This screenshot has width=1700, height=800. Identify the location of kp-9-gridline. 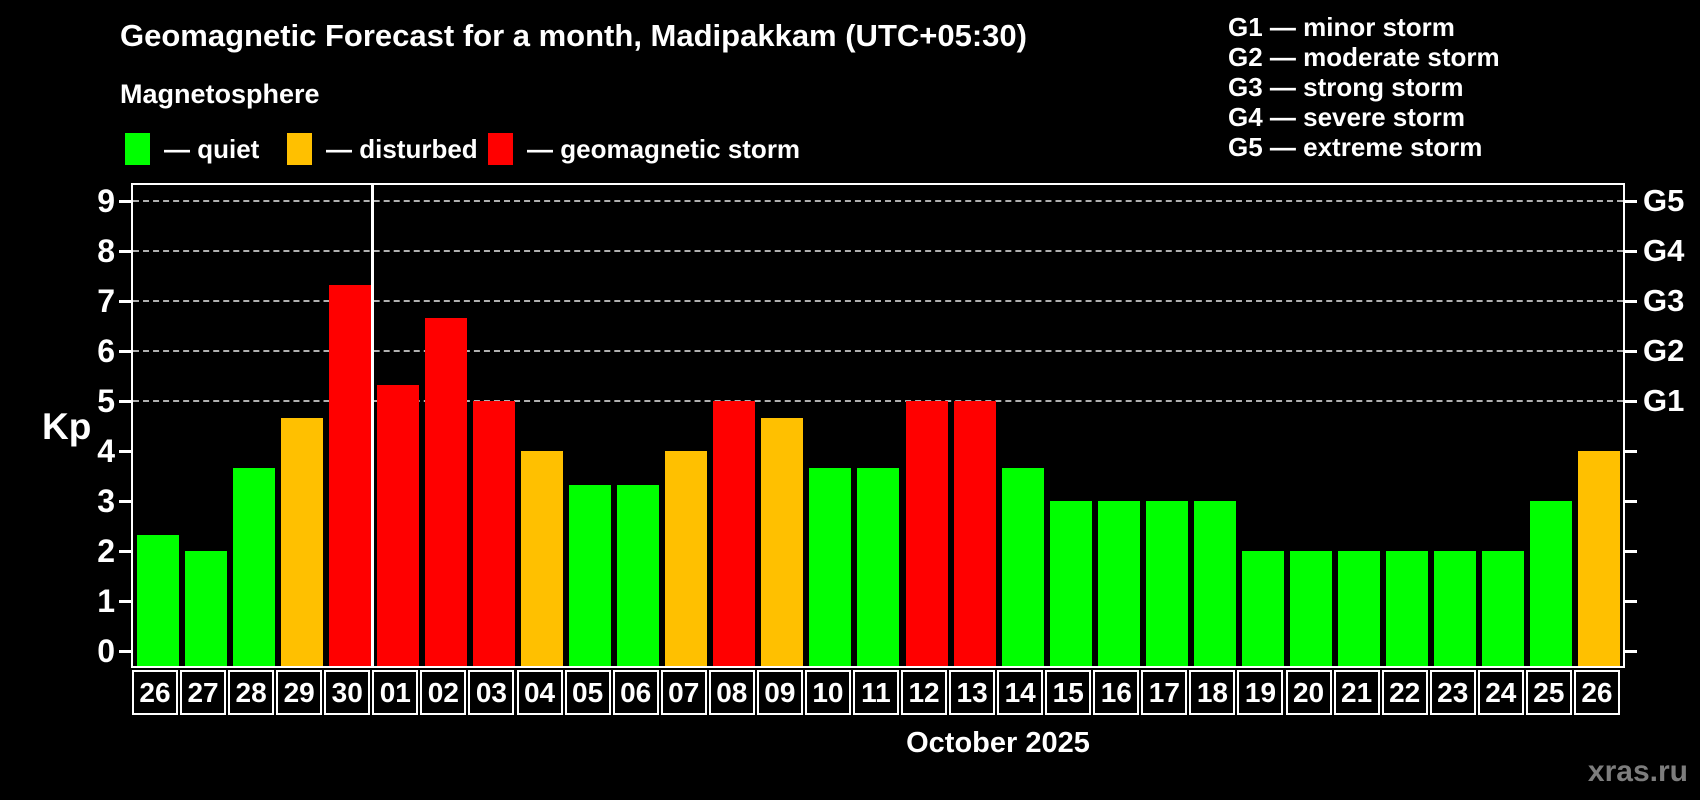
(878, 201).